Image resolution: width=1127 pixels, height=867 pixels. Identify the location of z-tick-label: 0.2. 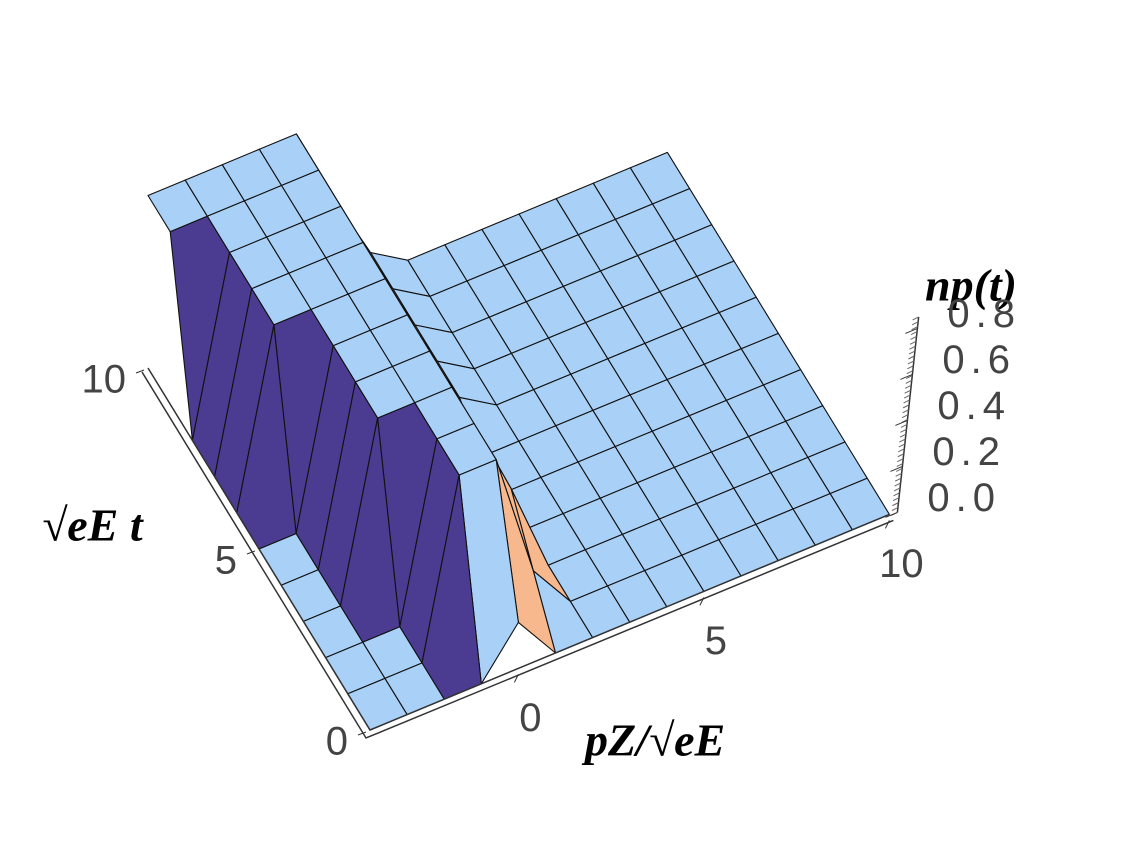
(969, 452).